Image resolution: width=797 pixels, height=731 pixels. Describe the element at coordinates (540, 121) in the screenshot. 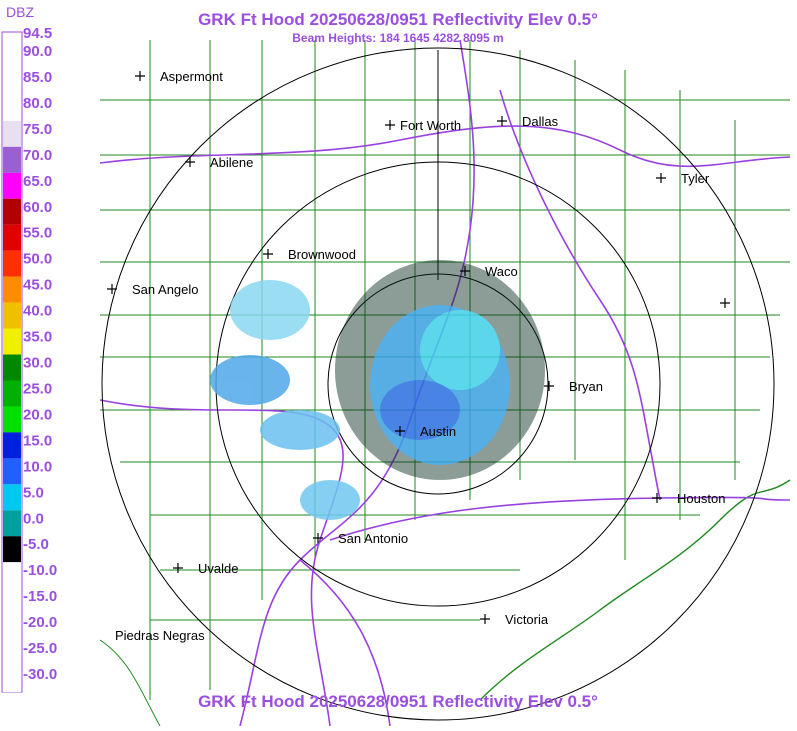

I see `place-label: Dallas` at that location.